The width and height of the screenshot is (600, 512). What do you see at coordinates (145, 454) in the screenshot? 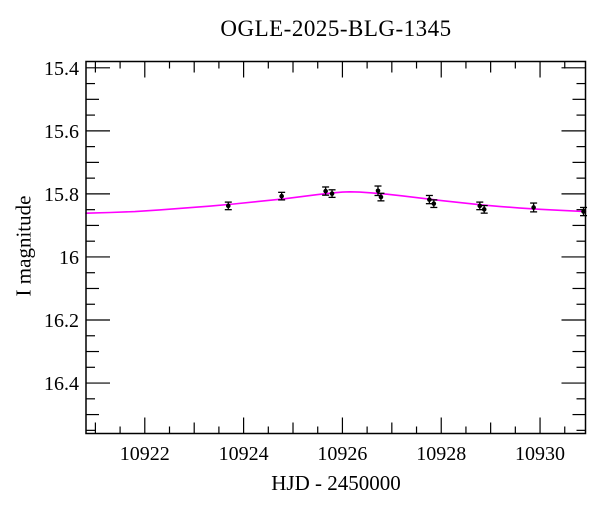
I see `x-tick-label: 10922` at bounding box center [145, 454].